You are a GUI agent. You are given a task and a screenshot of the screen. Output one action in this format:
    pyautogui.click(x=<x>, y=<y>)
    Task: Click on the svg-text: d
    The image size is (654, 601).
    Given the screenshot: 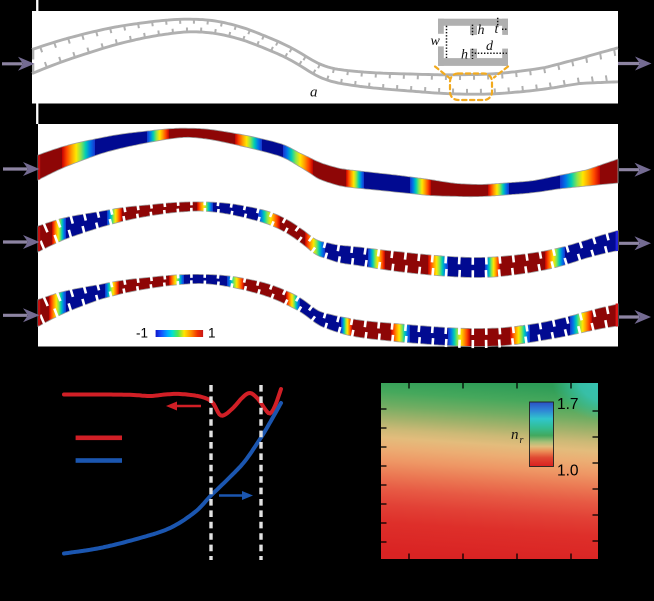 What is the action you would take?
    pyautogui.click(x=490, y=46)
    